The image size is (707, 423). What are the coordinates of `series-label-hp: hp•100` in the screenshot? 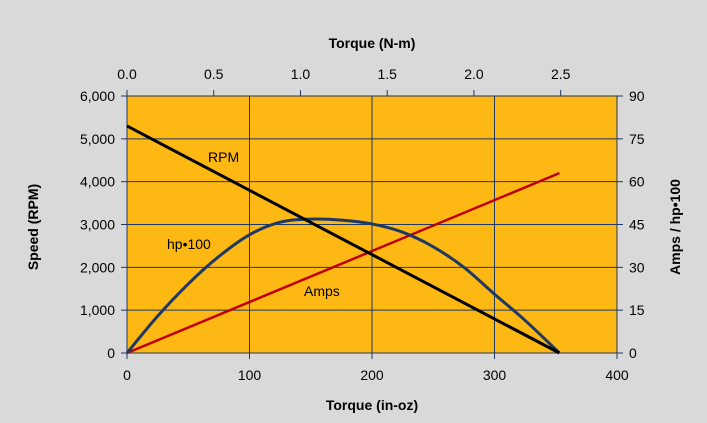 It's located at (189, 244).